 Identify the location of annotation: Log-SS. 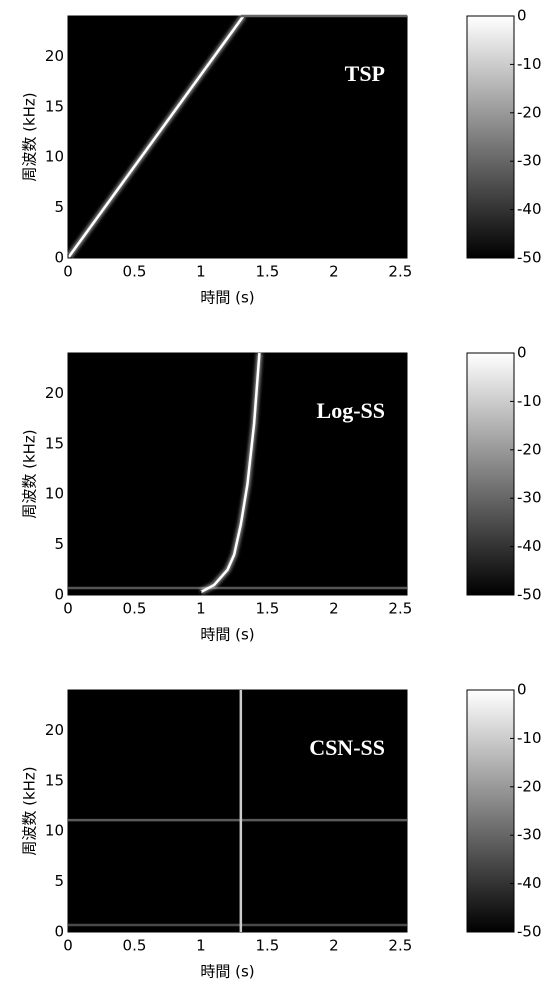
(351, 410).